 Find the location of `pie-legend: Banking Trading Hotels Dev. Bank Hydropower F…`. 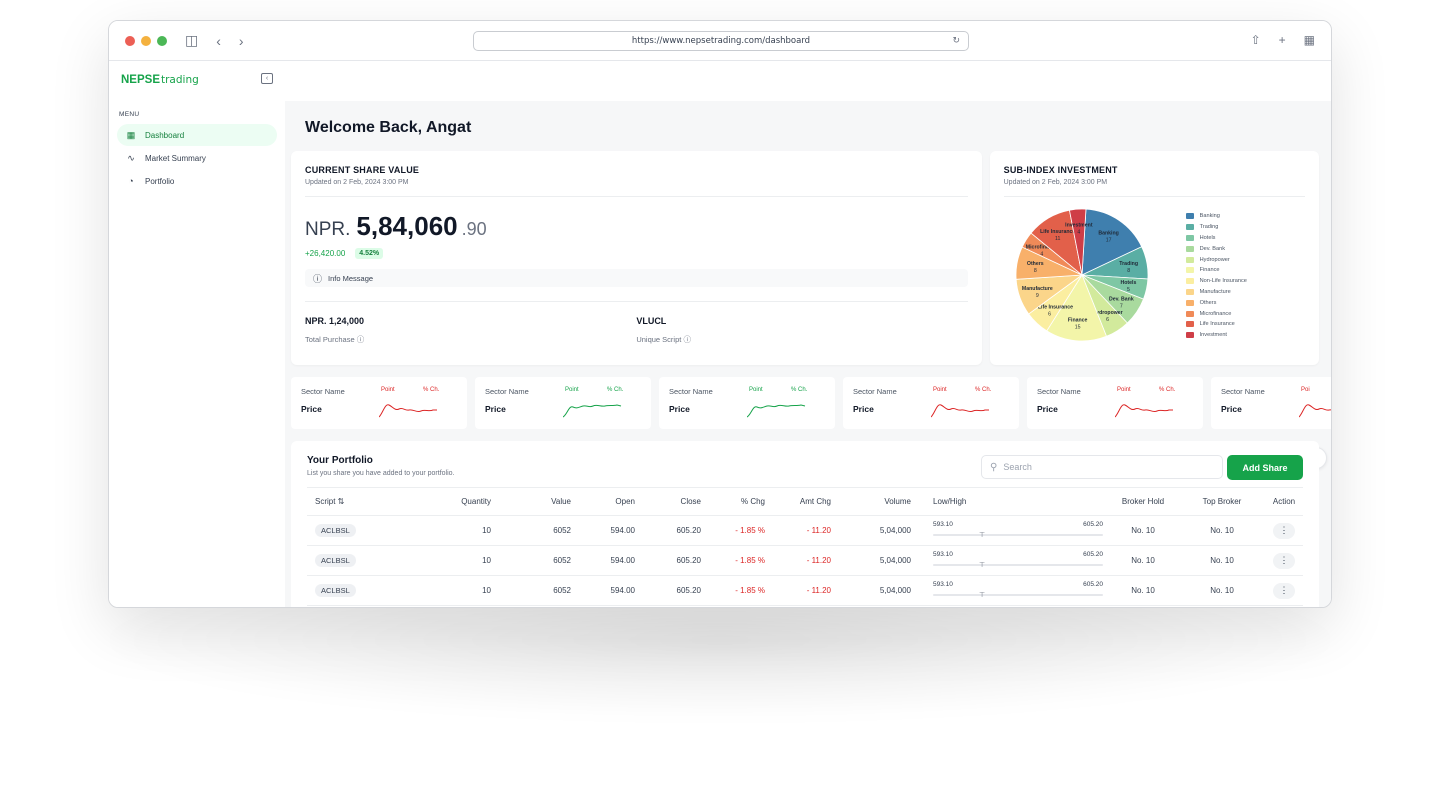

pie-legend: Banking Trading Hotels Dev. Bank Hydropower F… is located at coordinates (1216, 279).